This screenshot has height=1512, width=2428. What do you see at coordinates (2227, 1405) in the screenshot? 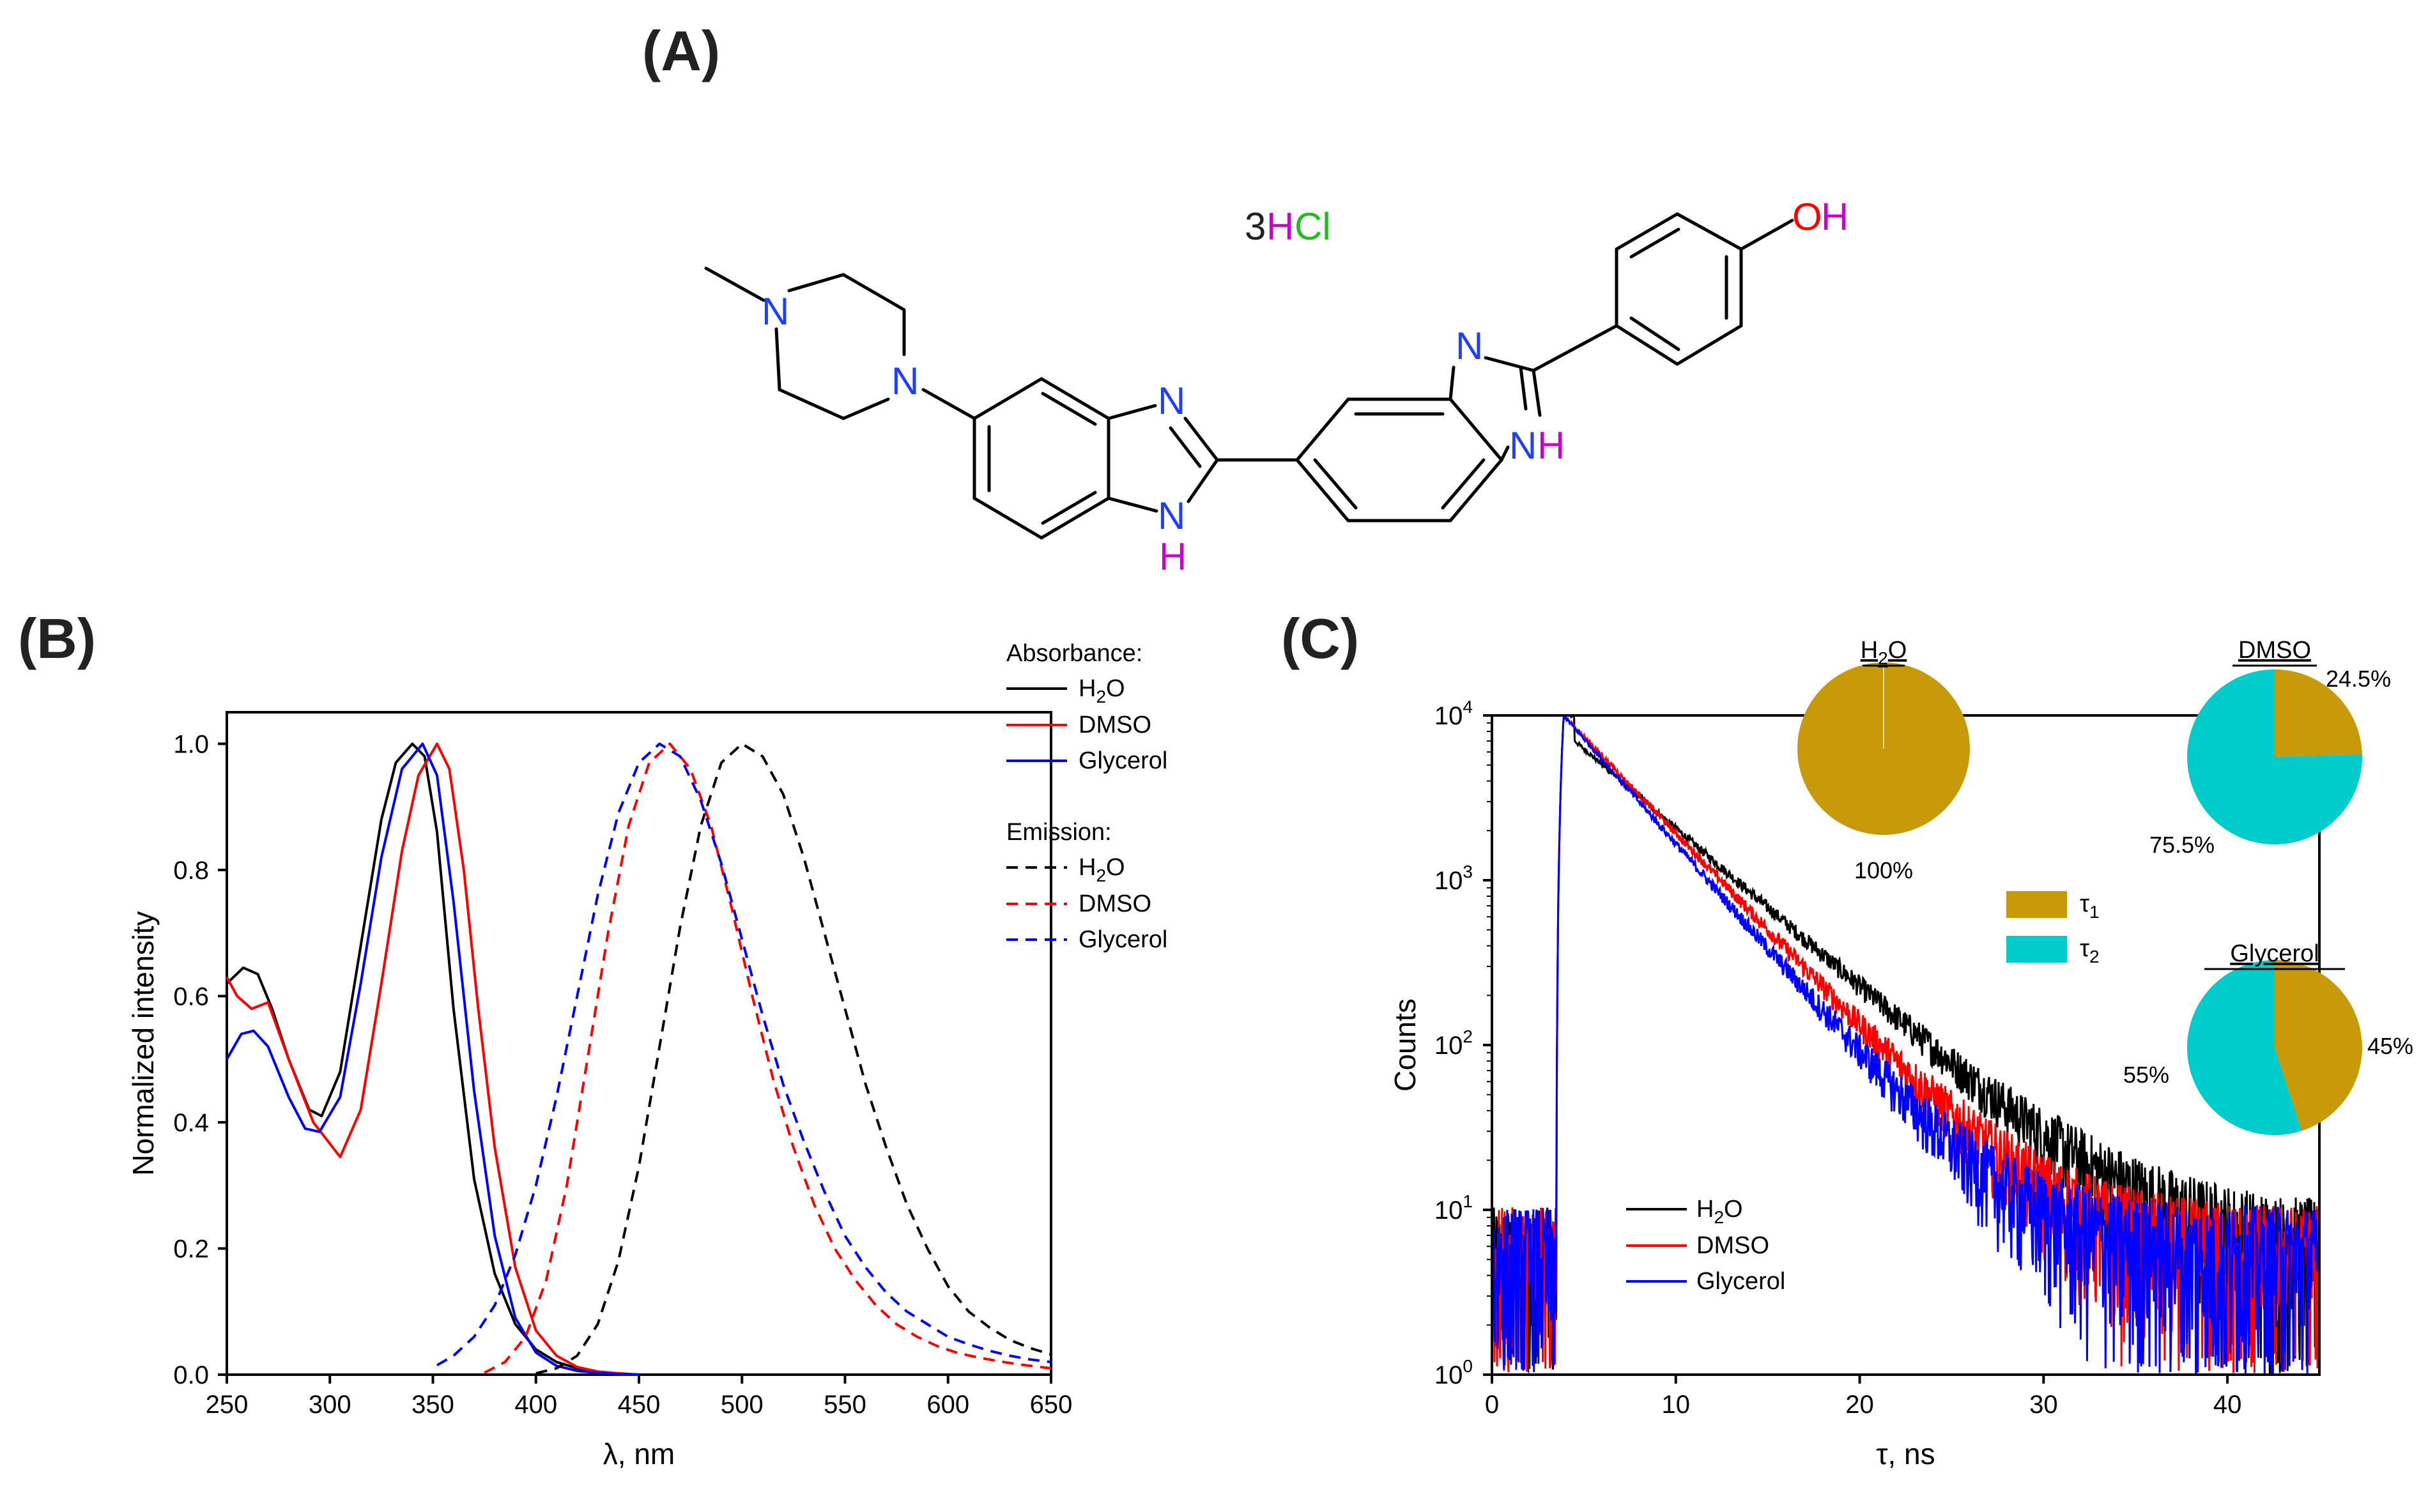
I see `x-tick-label: 40` at bounding box center [2227, 1405].